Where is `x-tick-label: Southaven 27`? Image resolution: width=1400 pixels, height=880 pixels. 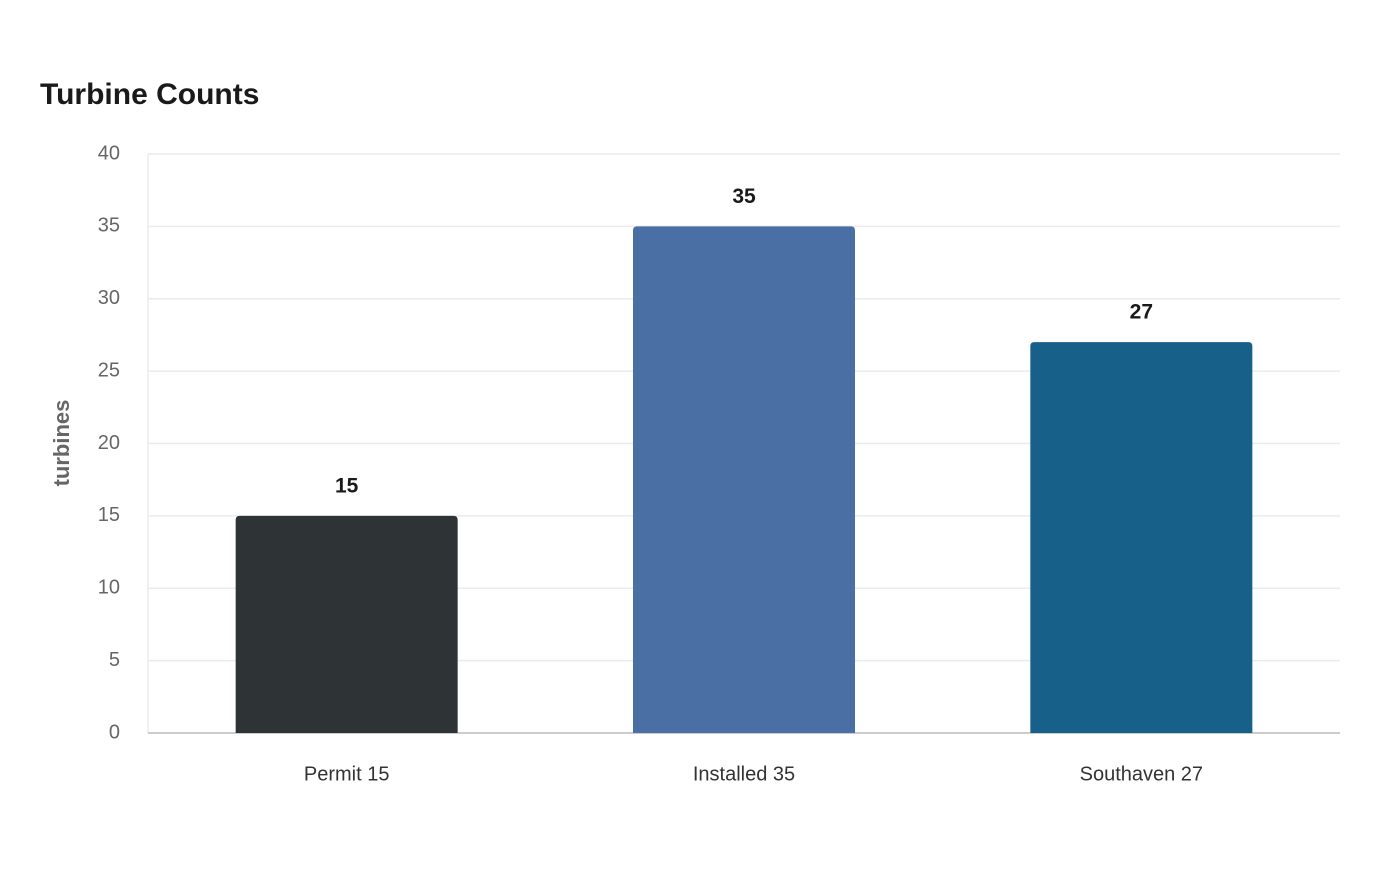
x-tick-label: Southaven 27 is located at coordinates (1141, 774).